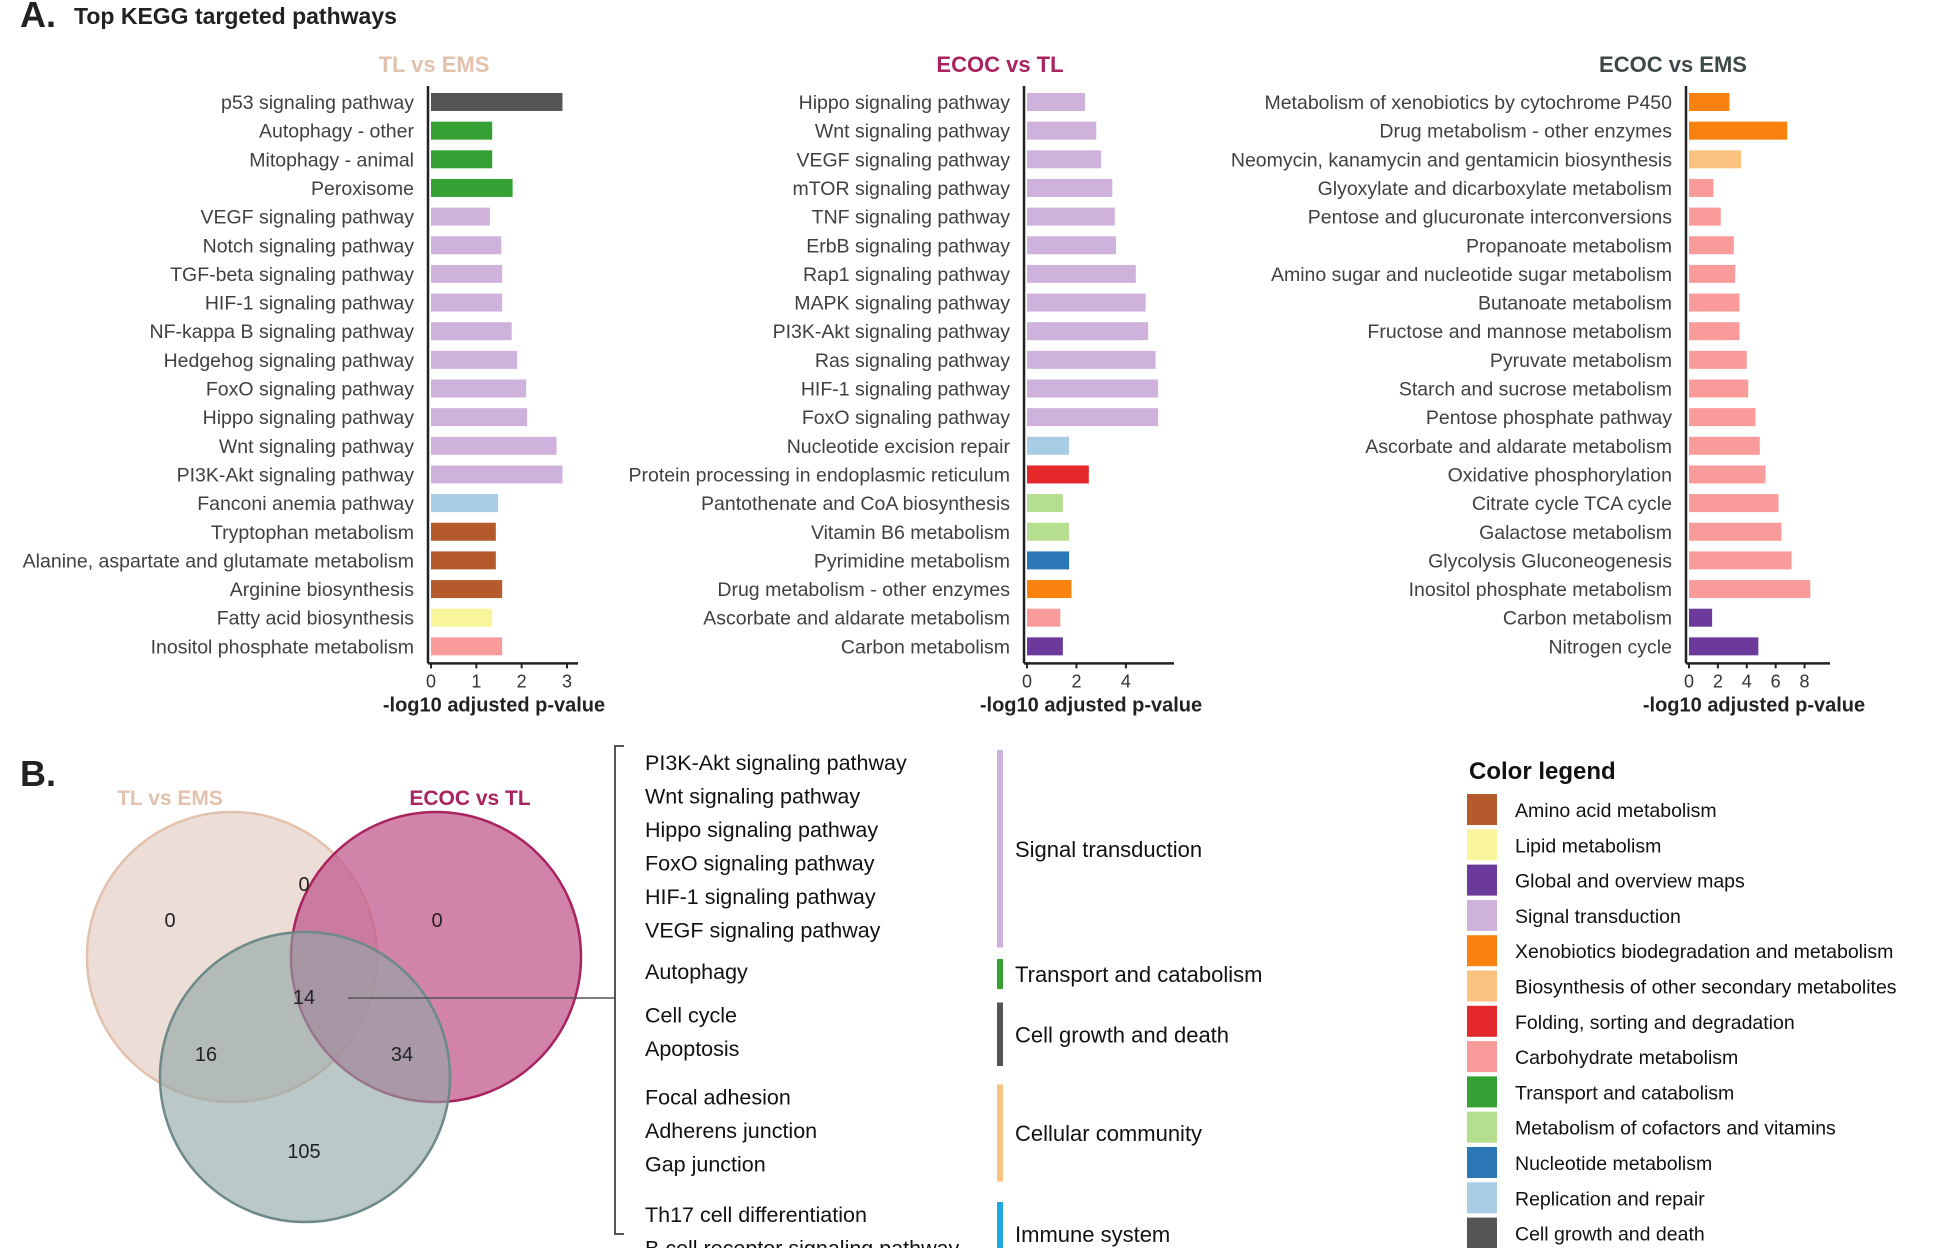 The height and width of the screenshot is (1248, 1937). I want to click on pathway-item: Th17 cell differentiation, so click(756, 1215).